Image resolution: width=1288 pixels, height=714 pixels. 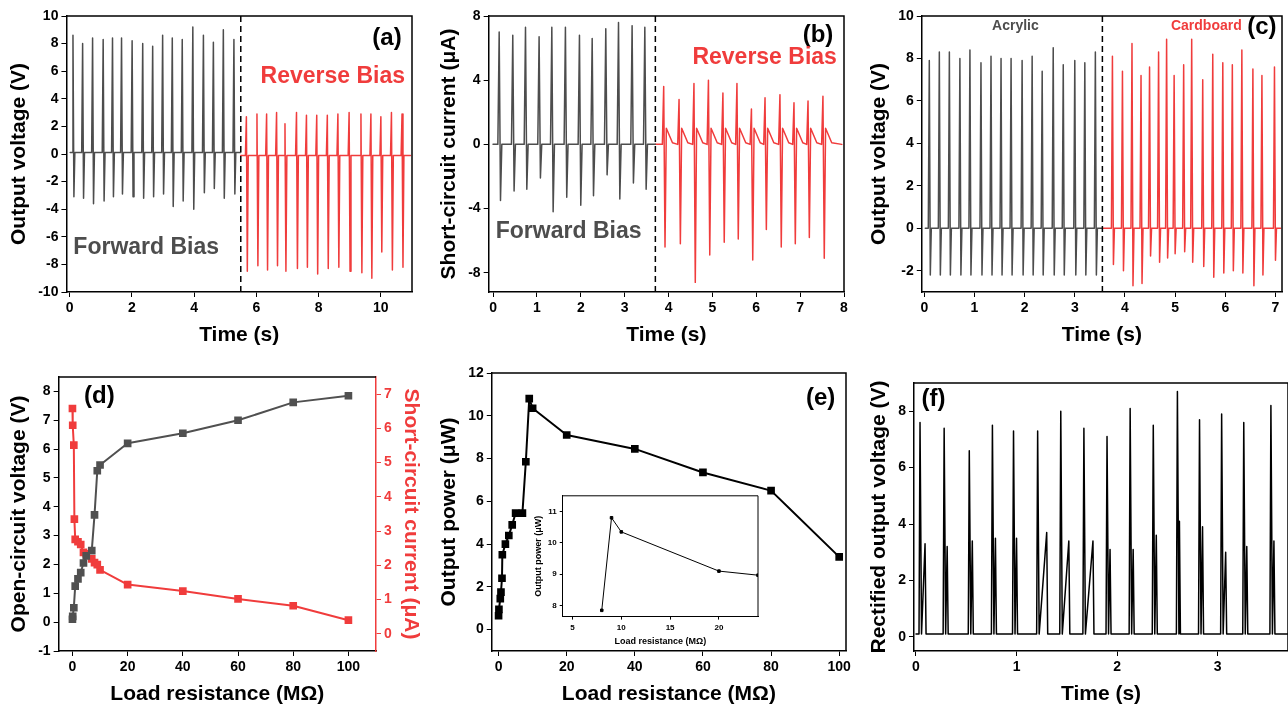 What do you see at coordinates (1262, 25) in the screenshot?
I see `annotation: (c)` at bounding box center [1262, 25].